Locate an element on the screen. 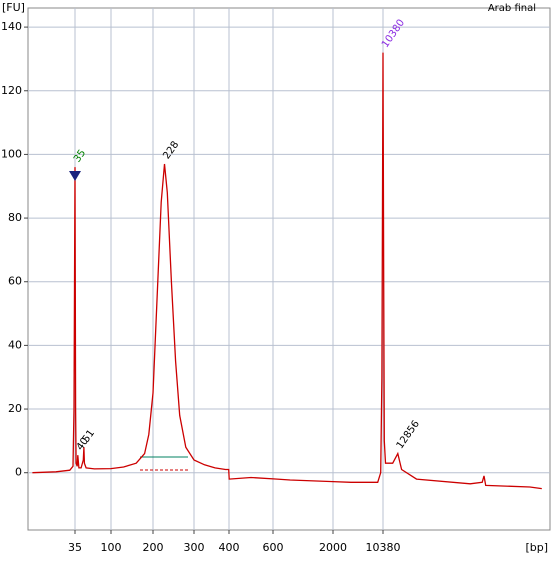  y-tick-label: 80 is located at coordinates (15, 217).